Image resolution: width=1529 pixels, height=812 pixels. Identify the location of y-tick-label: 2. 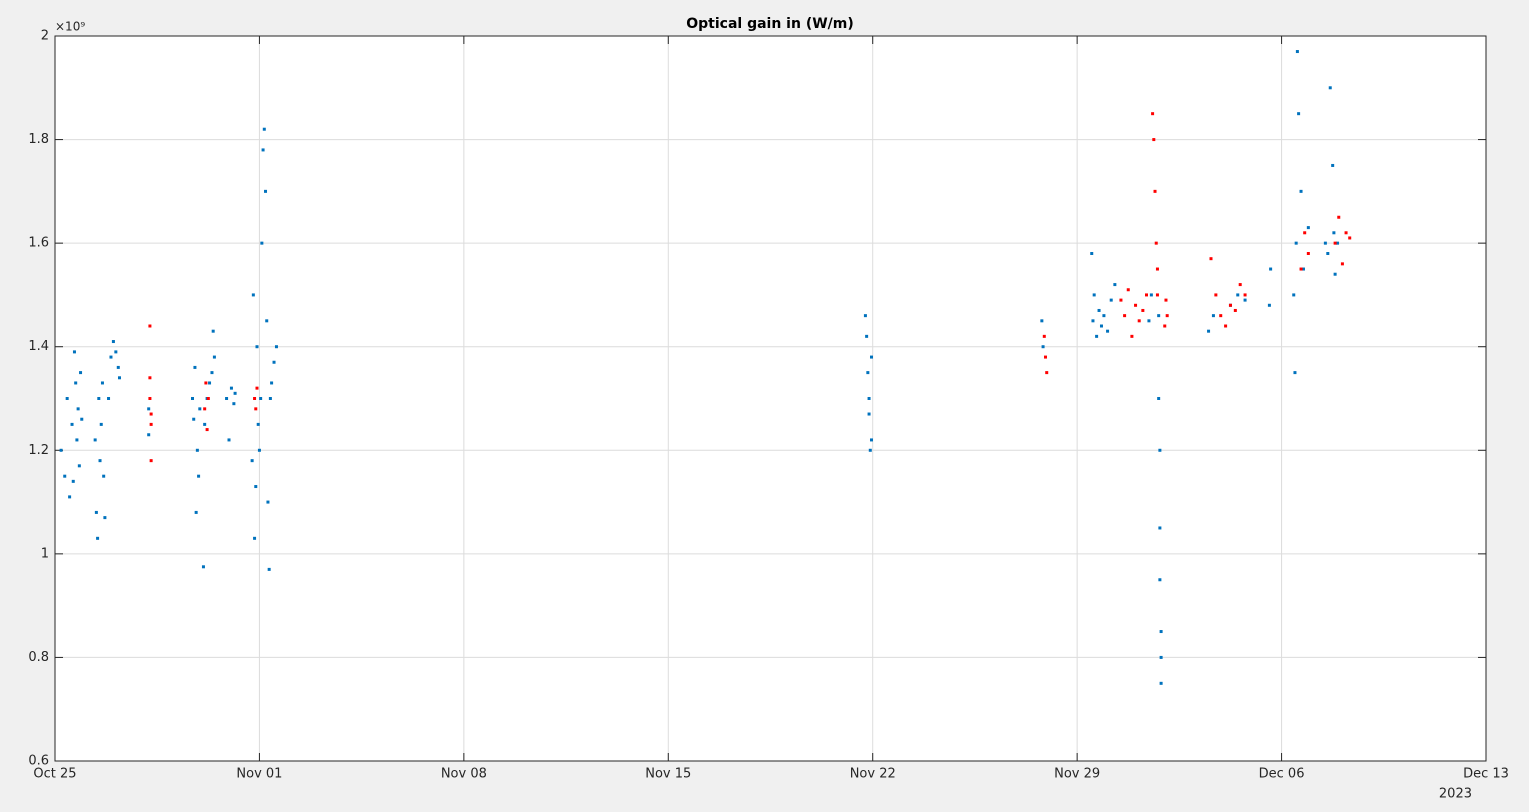
(45, 36).